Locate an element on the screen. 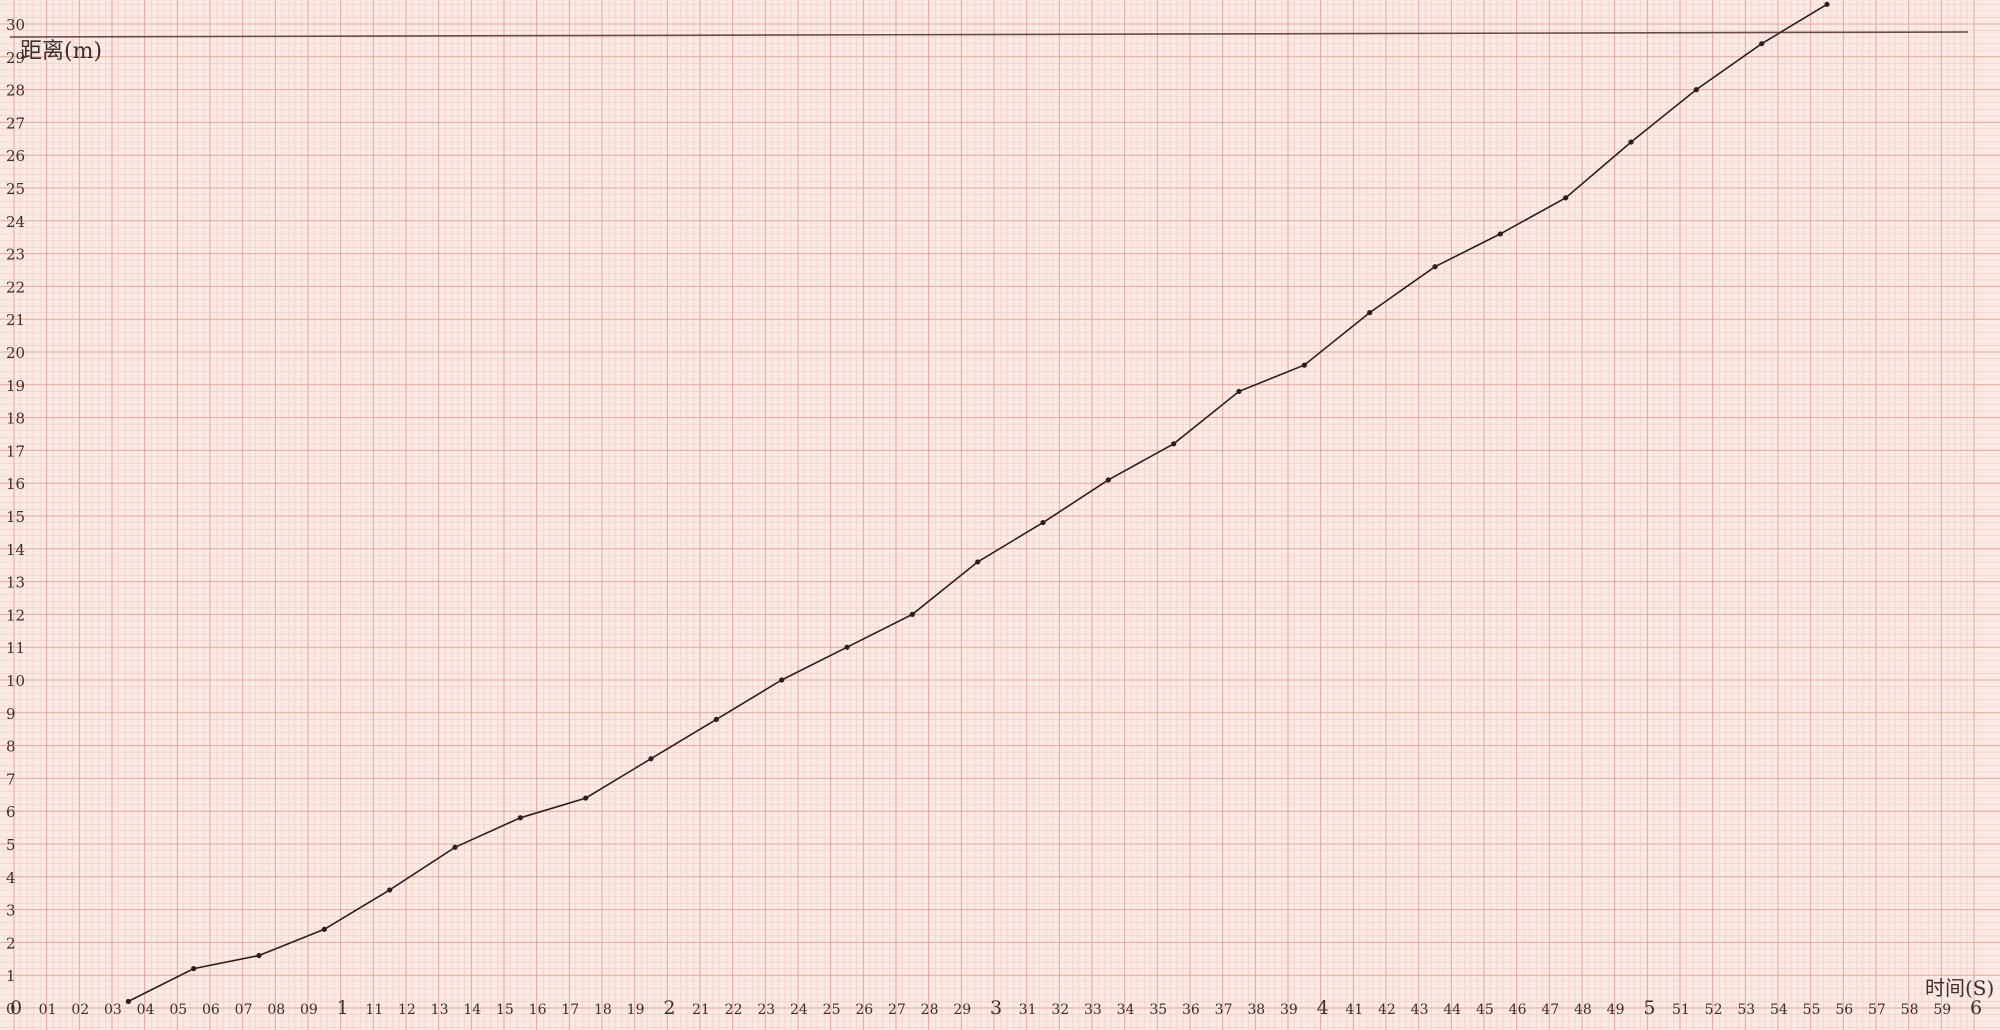 The width and height of the screenshot is (2000, 1030). x-tick-label: 0 is located at coordinates (16, 1008).